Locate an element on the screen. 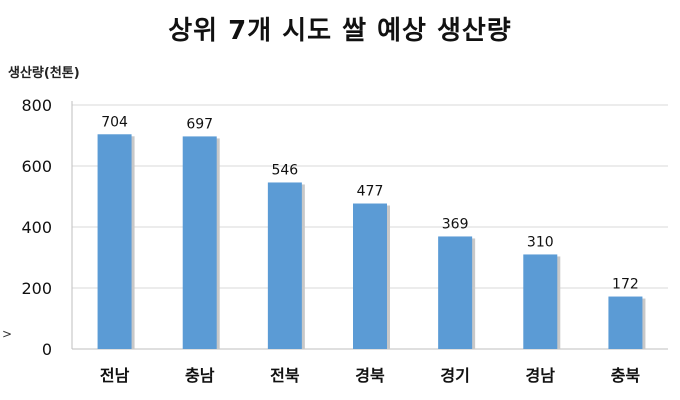  x-tick-label: 경남 is located at coordinates (541, 375).